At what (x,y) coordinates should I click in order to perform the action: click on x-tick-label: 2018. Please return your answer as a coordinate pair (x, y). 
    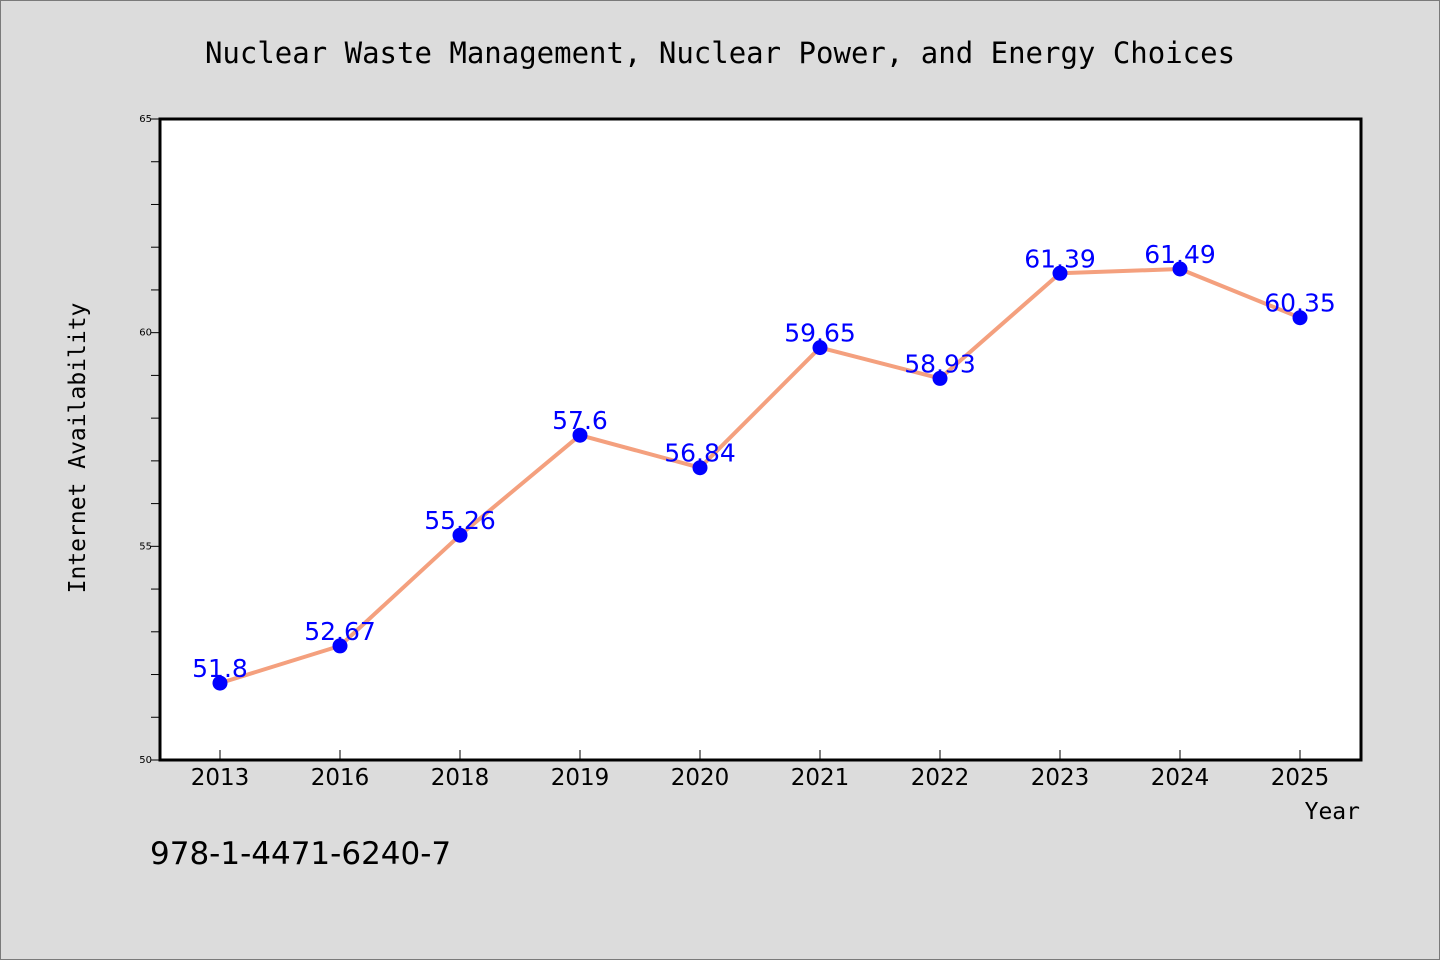
    Looking at the image, I should click on (460, 778).